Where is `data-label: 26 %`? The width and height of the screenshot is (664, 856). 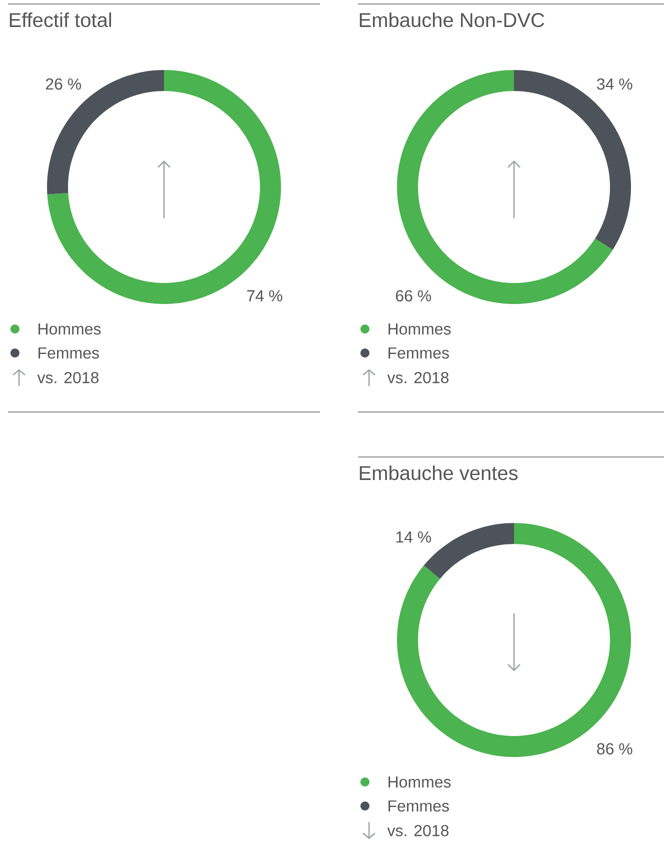
data-label: 26 % is located at coordinates (63, 84).